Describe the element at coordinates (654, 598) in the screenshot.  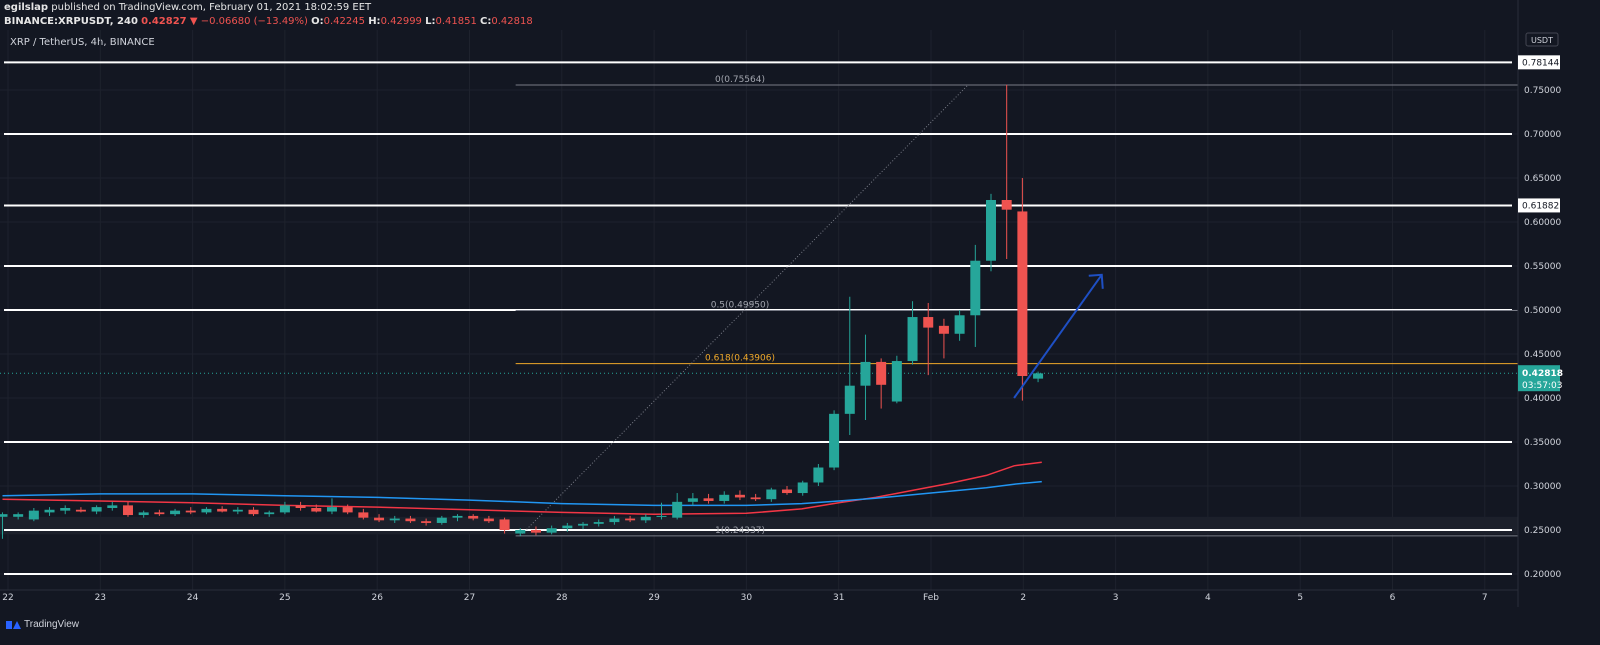
I see `x-tick-label: 29` at that location.